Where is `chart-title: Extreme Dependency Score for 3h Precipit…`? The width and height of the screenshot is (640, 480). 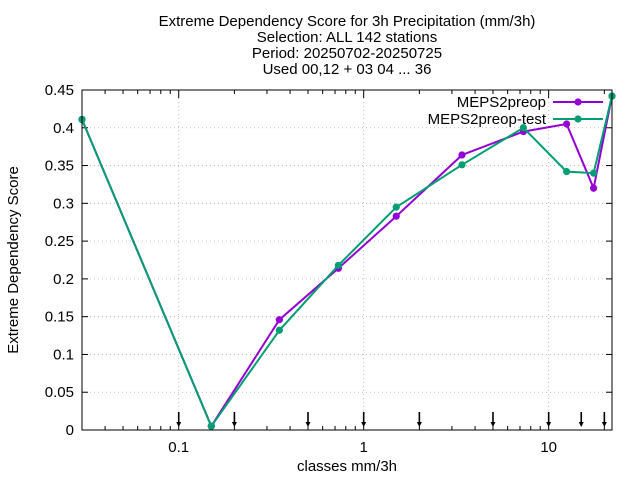 chart-title: Extreme Dependency Score for 3h Precipit… is located at coordinates (347, 45).